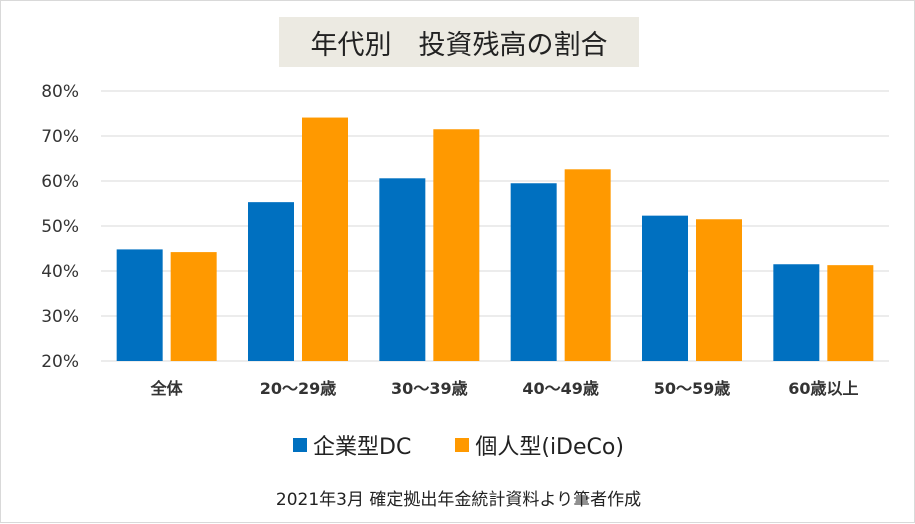 The image size is (915, 524). I want to click on legend-item-dc: 企業型DC, so click(352, 445).